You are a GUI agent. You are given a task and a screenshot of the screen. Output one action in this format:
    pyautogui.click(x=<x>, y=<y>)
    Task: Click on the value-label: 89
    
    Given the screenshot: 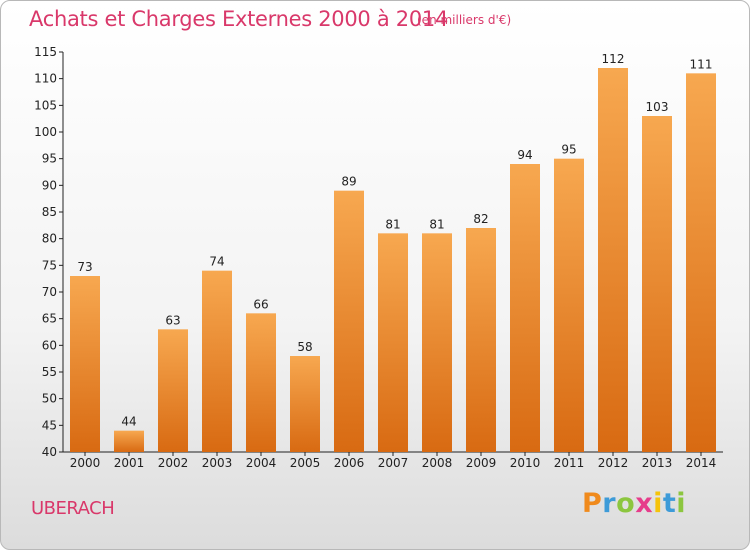 What is the action you would take?
    pyautogui.click(x=348, y=182)
    